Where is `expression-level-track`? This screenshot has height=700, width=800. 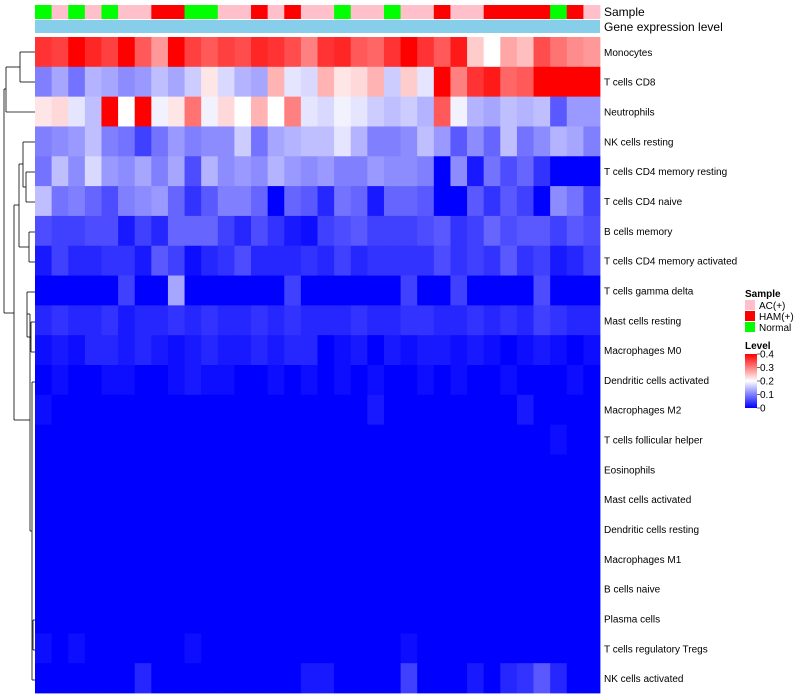 expression-level-track is located at coordinates (317, 26).